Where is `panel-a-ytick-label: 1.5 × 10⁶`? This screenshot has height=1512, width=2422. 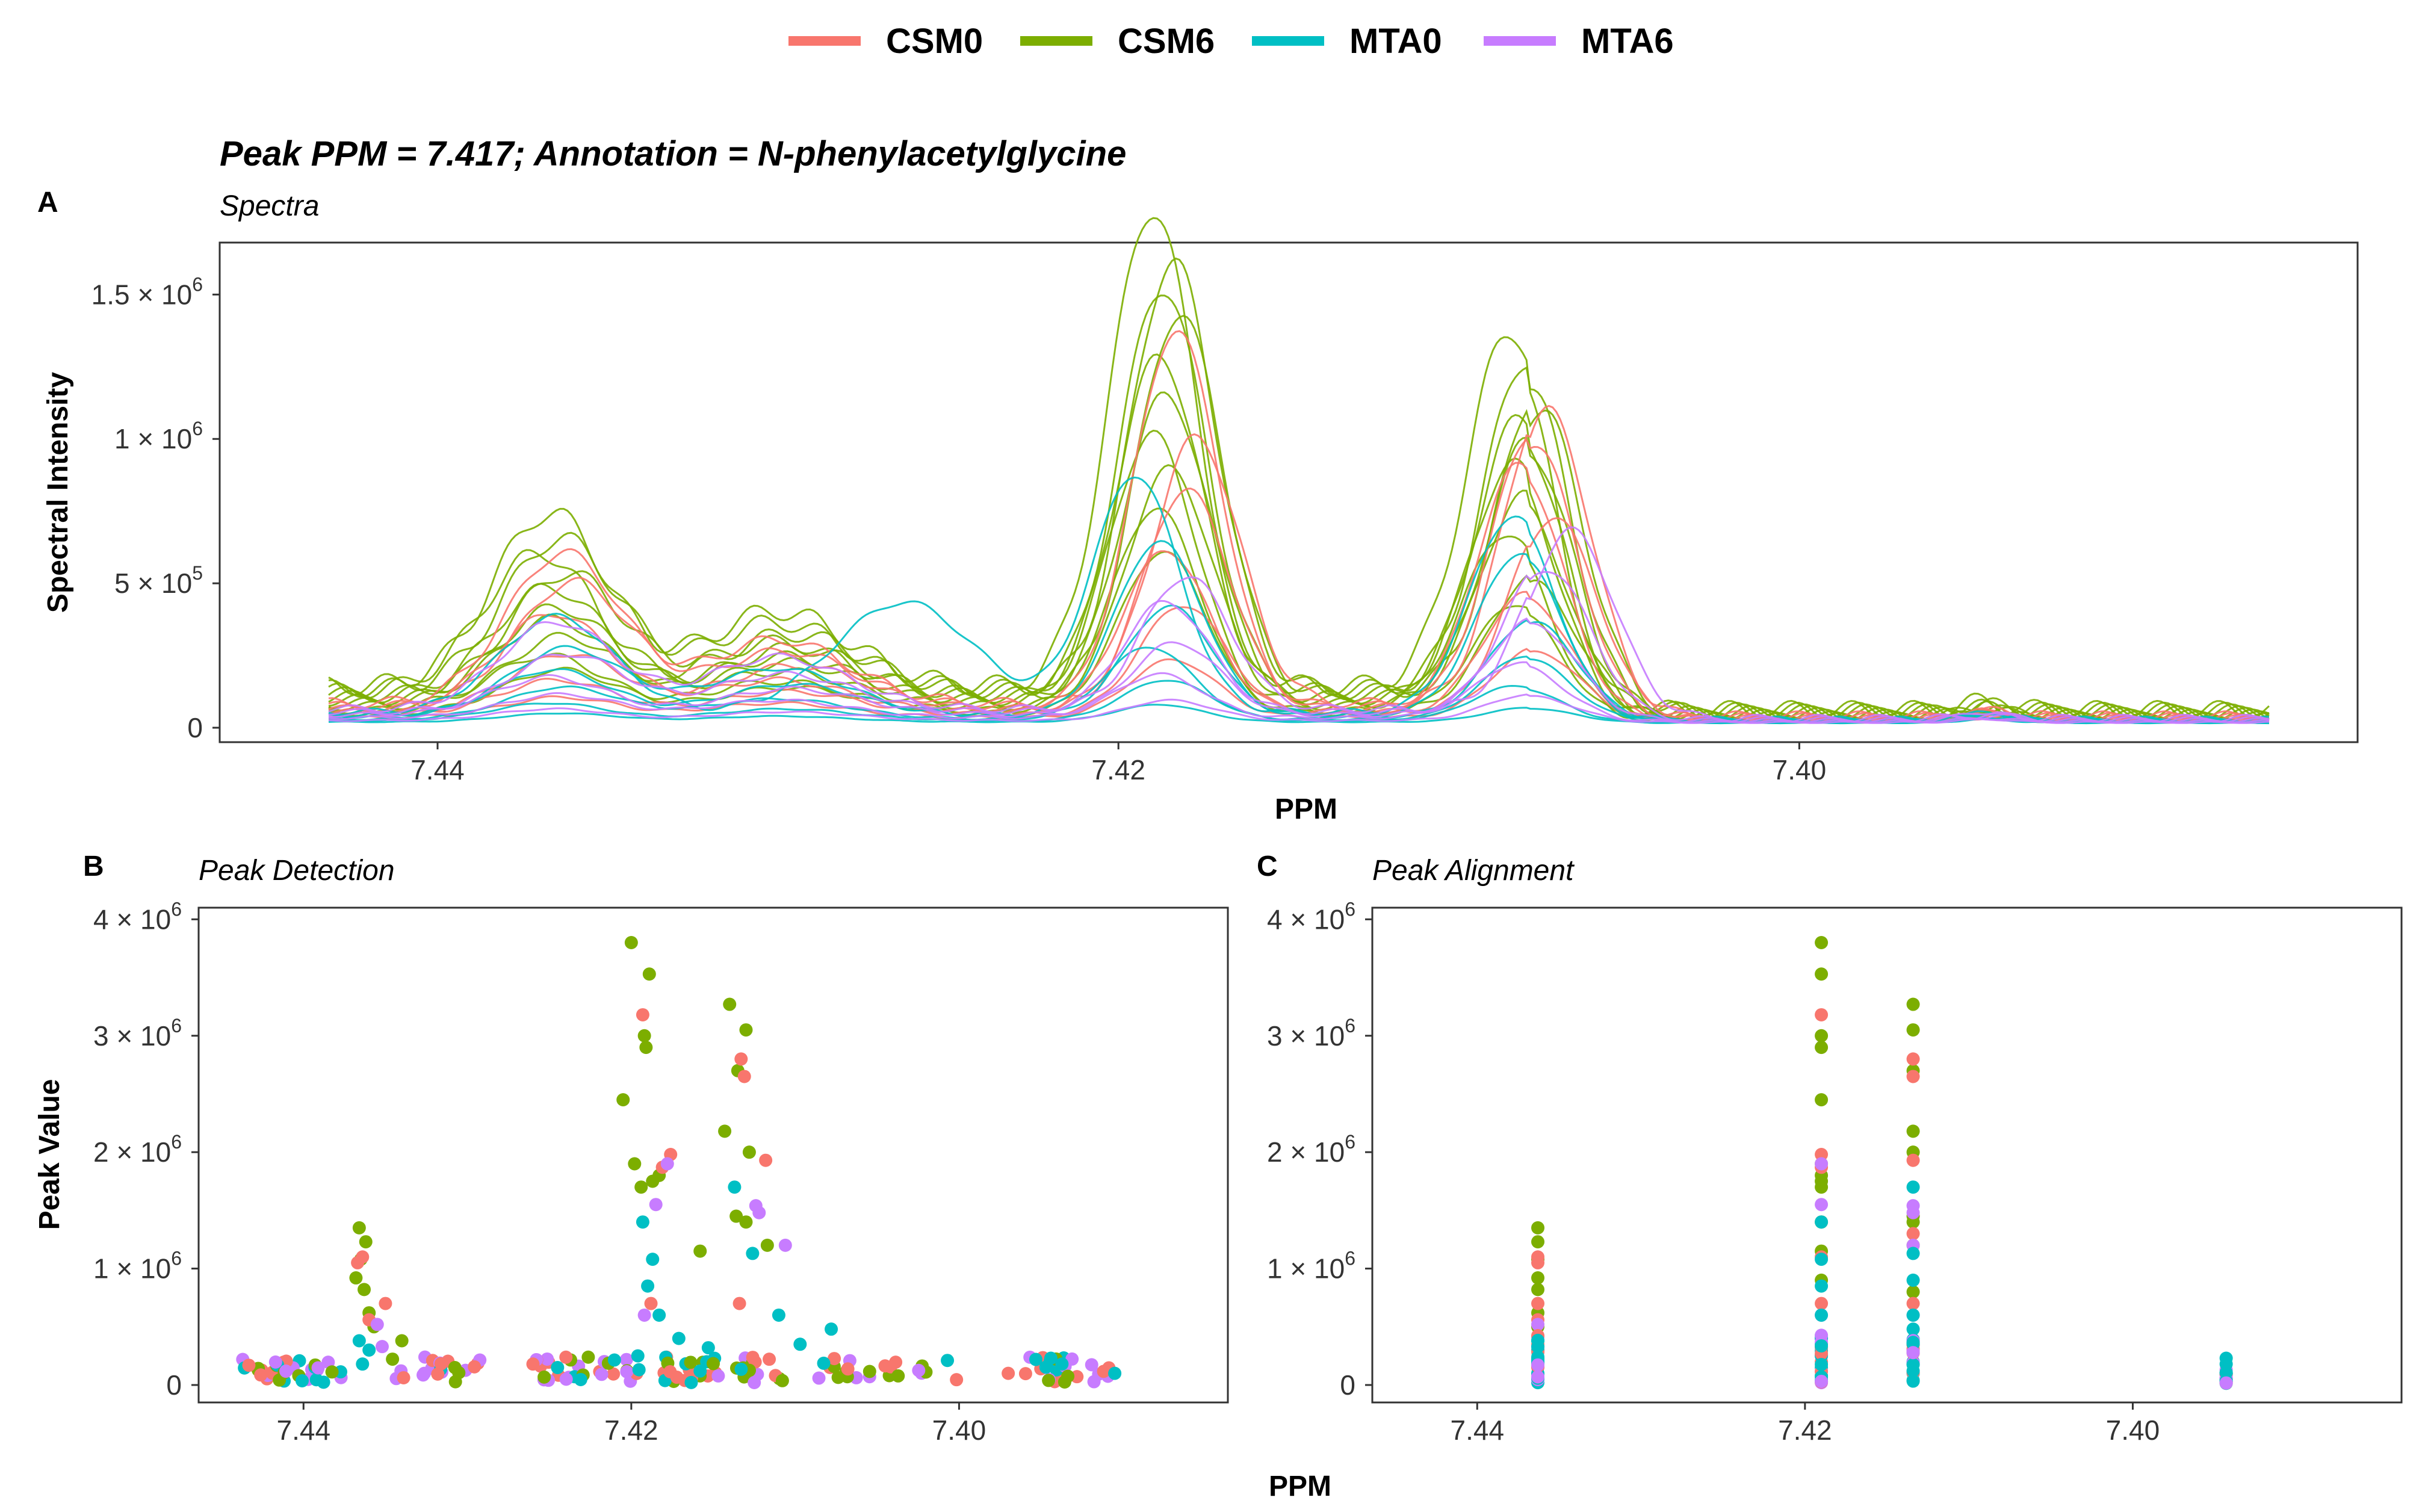 panel-a-ytick-label: 1.5 × 10⁶ is located at coordinates (147, 291).